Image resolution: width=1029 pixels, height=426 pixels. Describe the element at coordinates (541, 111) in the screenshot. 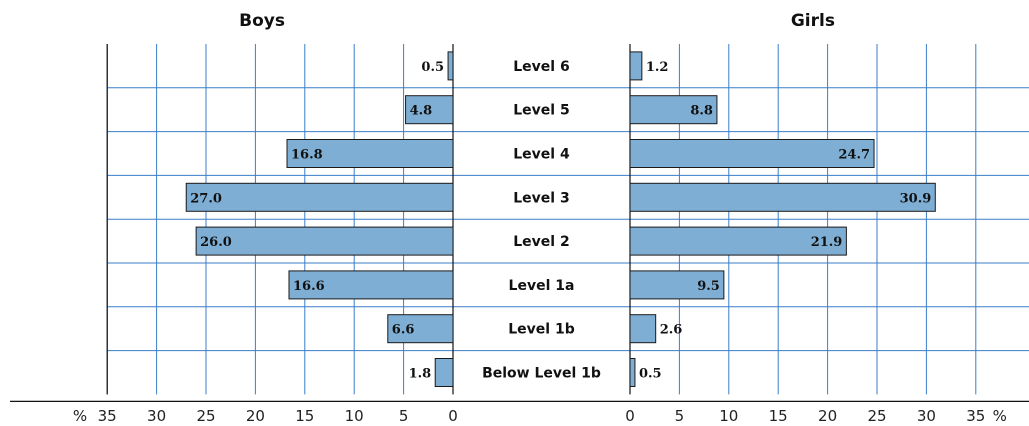

I see `category-label: Level 5` at that location.